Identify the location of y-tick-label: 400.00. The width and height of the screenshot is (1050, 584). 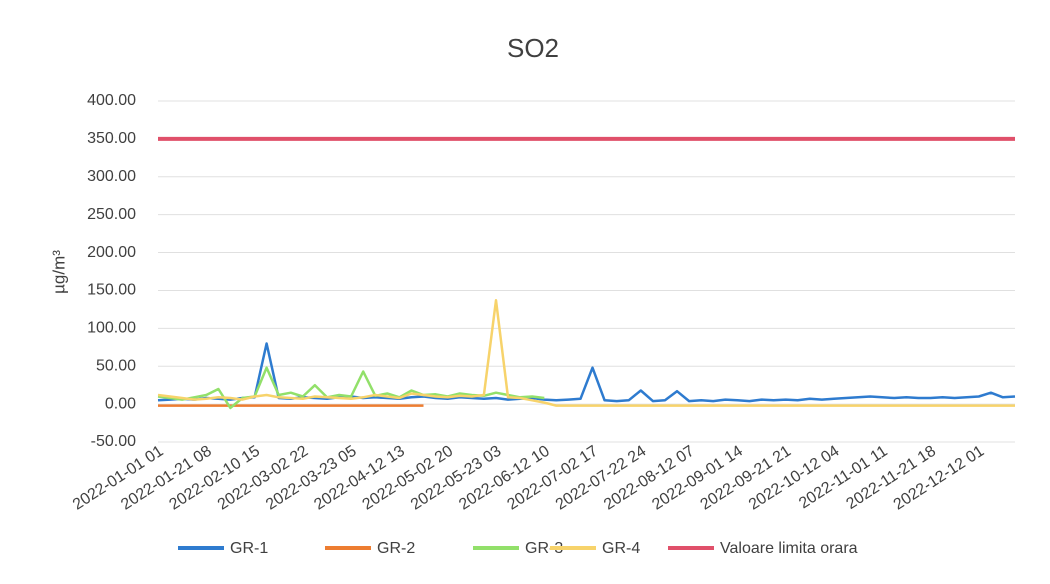
(111, 100).